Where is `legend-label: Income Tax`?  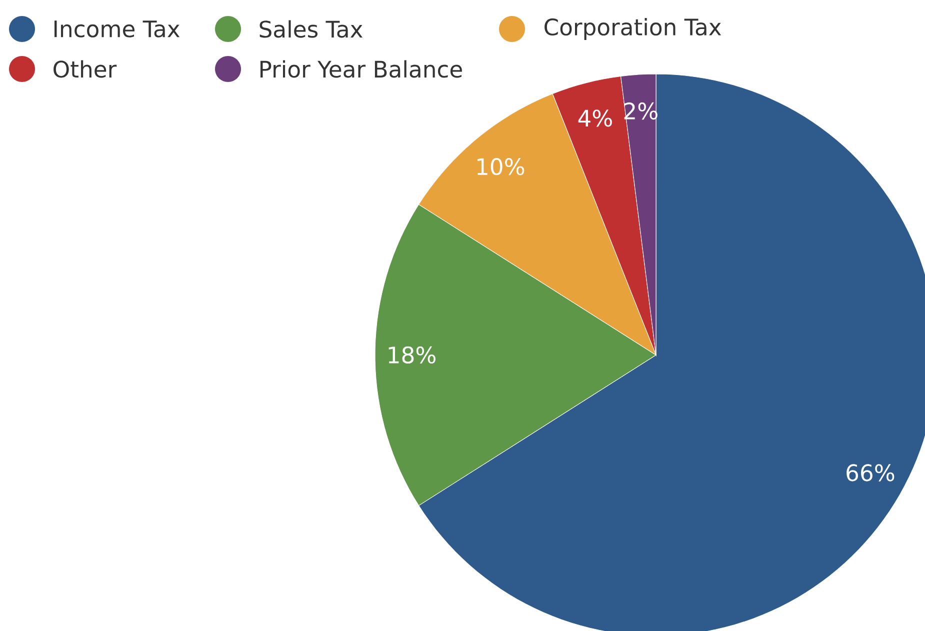
legend-label: Income Tax is located at coordinates (117, 29).